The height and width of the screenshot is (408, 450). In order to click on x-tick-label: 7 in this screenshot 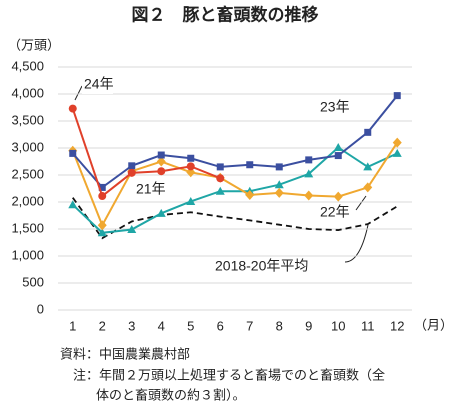, I will do `click(249, 325)`.